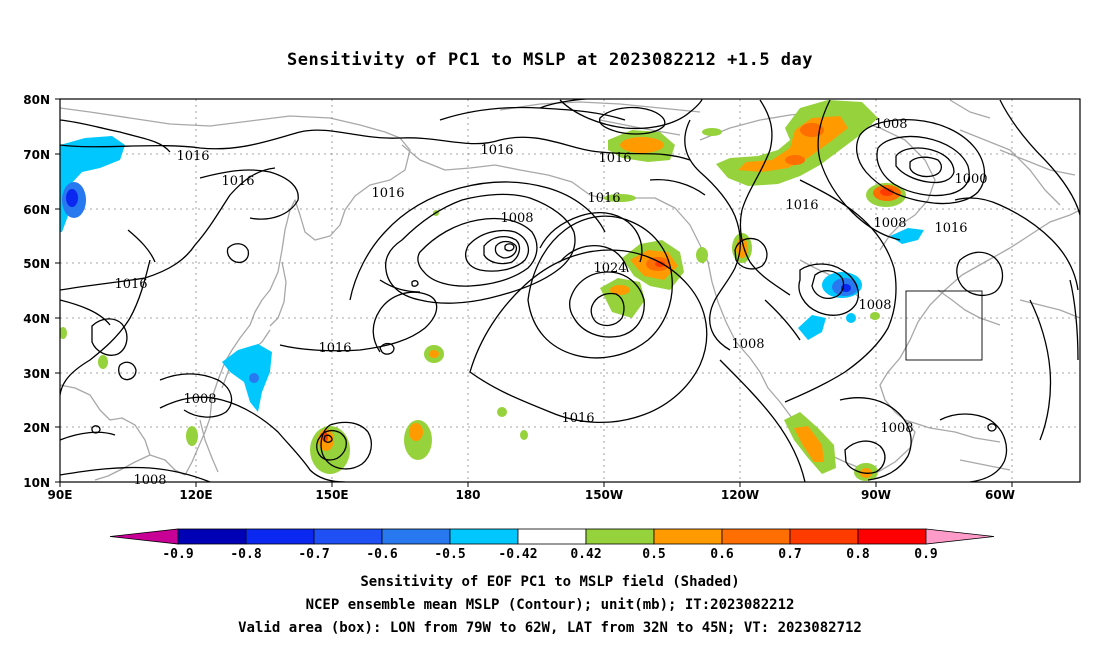  What do you see at coordinates (36, 428) in the screenshot?
I see `lat-label: 20N` at bounding box center [36, 428].